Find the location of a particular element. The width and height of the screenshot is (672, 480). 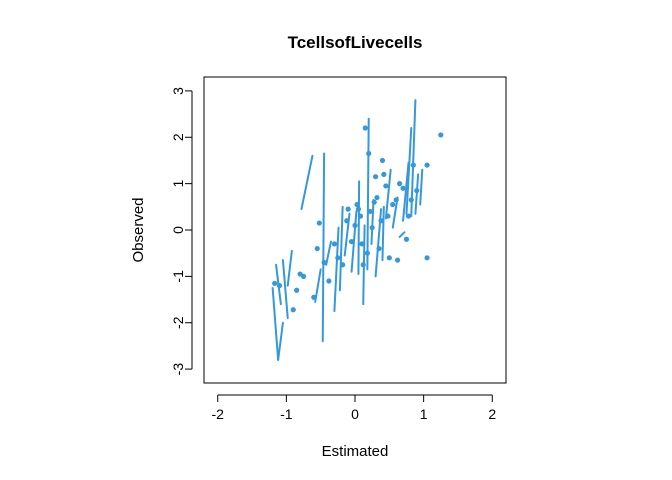

data-series is located at coordinates (357, 230).